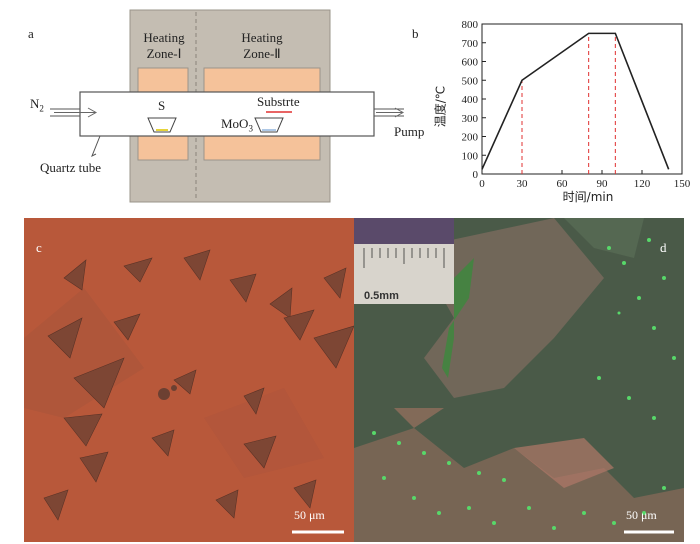 This screenshot has width=700, height=544. I want to click on moo3-boat, so click(269, 125).